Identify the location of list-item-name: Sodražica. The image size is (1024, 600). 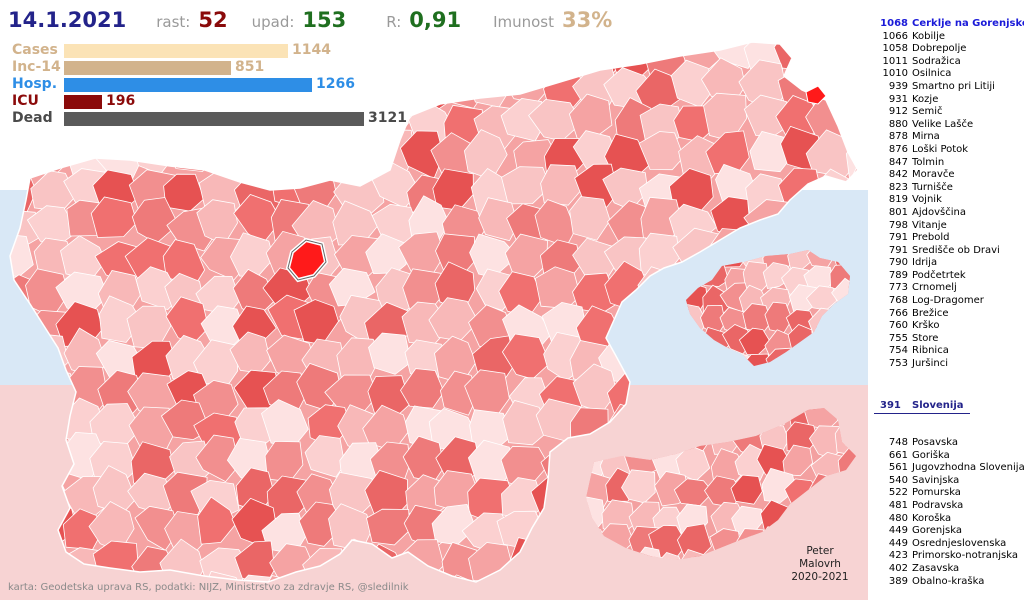
(936, 61).